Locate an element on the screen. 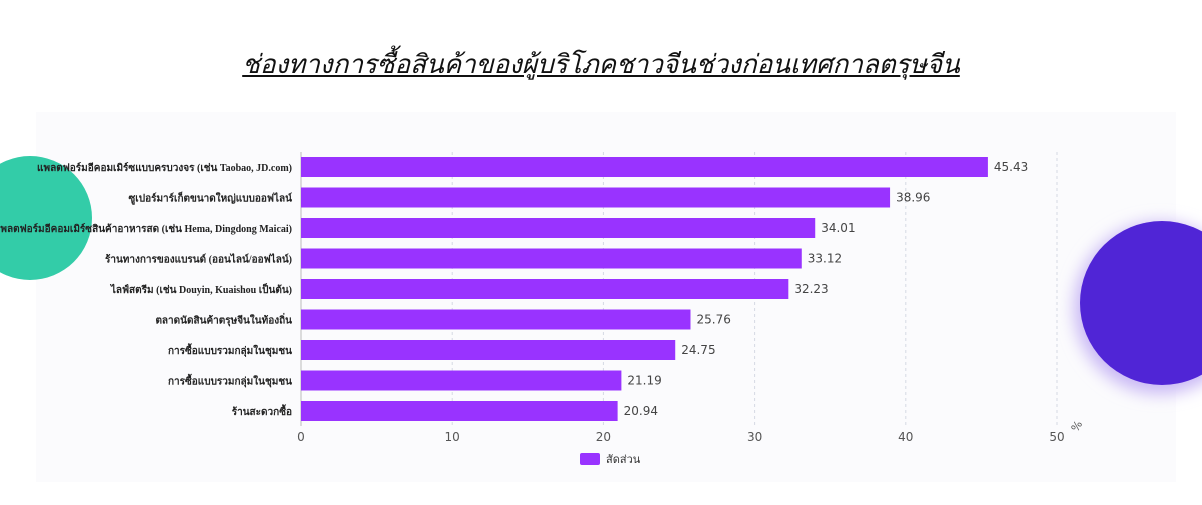  data-label: 20.94 is located at coordinates (641, 411).